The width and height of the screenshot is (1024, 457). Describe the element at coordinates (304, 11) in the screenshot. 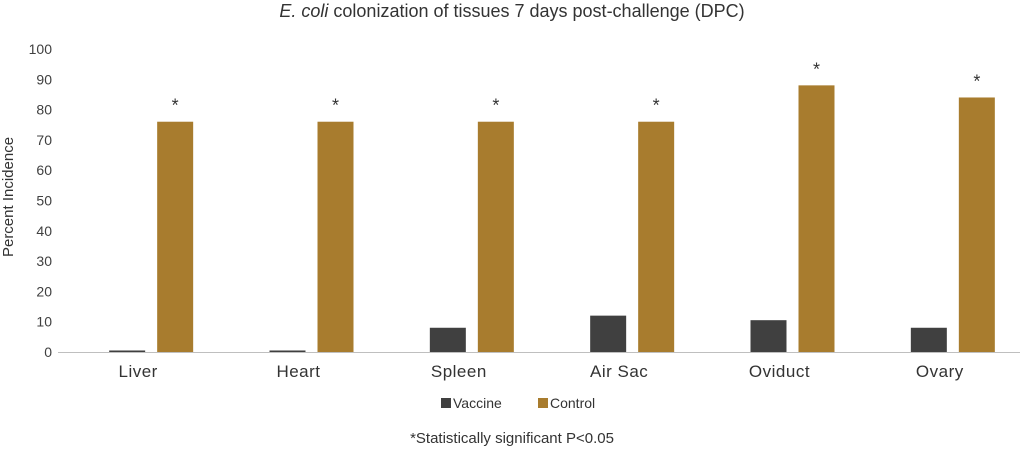

I see `chart-title-italic: E. coli` at that location.